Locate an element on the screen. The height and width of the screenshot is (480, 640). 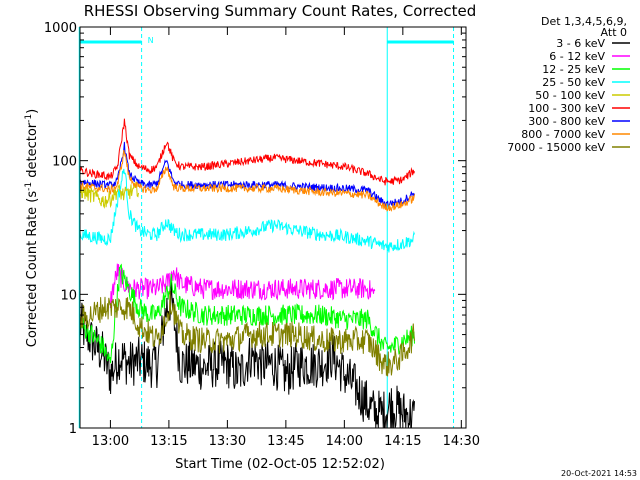
y-axis-label-end: ) is located at coordinates (32, 111).